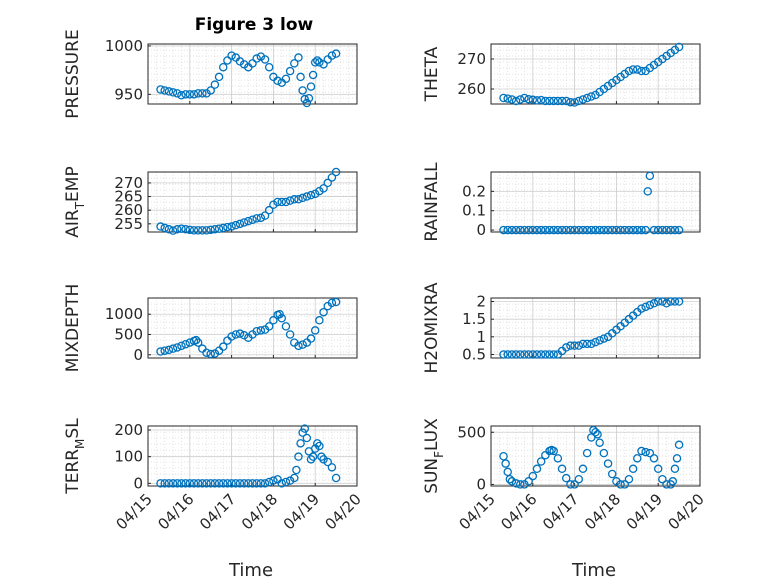 Image resolution: width=778 pixels, height=583 pixels. What do you see at coordinates (602, 511) in the screenshot?
I see `x-tick-label: 04/18` at bounding box center [602, 511].